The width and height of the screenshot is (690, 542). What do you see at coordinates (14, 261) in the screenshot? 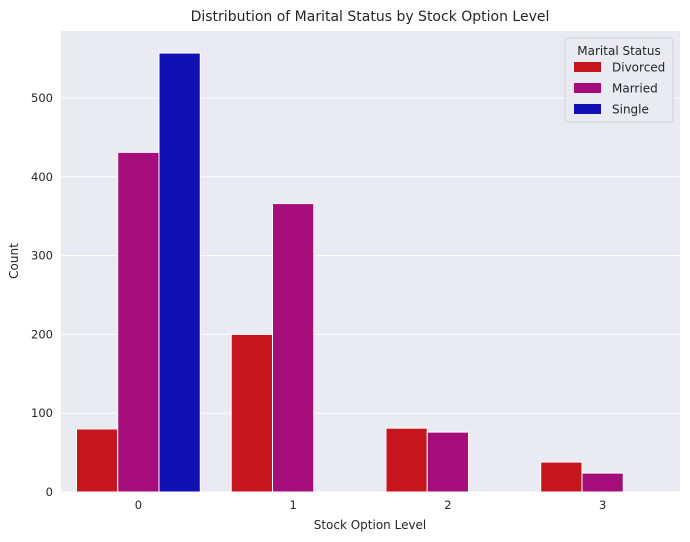
I see `y-axis-label: Count` at bounding box center [14, 261].